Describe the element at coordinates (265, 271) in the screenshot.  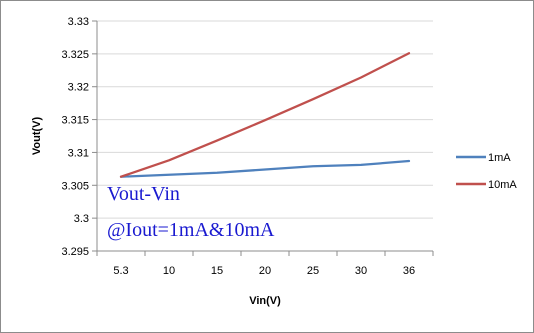
I see `x-tick-label: 20` at that location.